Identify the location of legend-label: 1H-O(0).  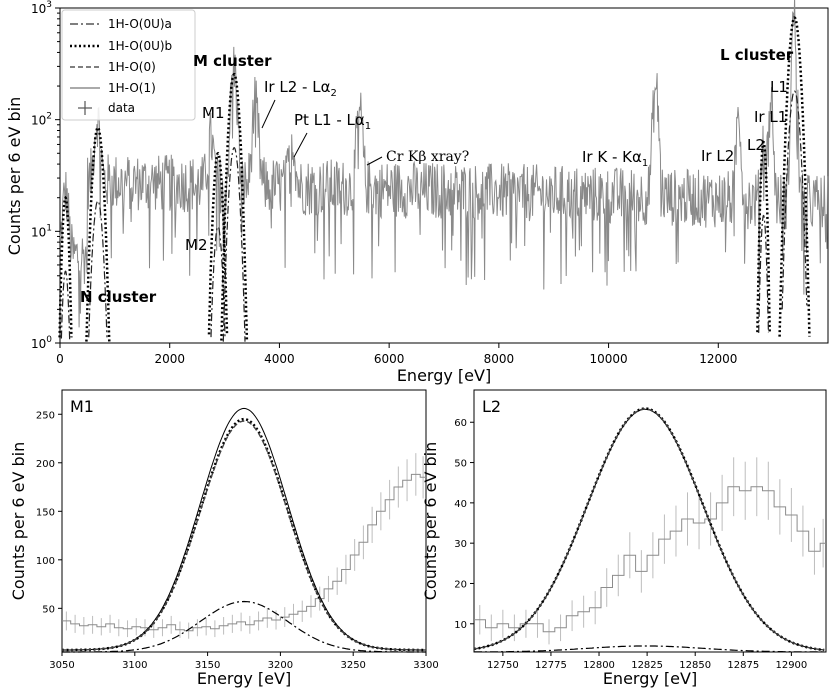
(132, 67).